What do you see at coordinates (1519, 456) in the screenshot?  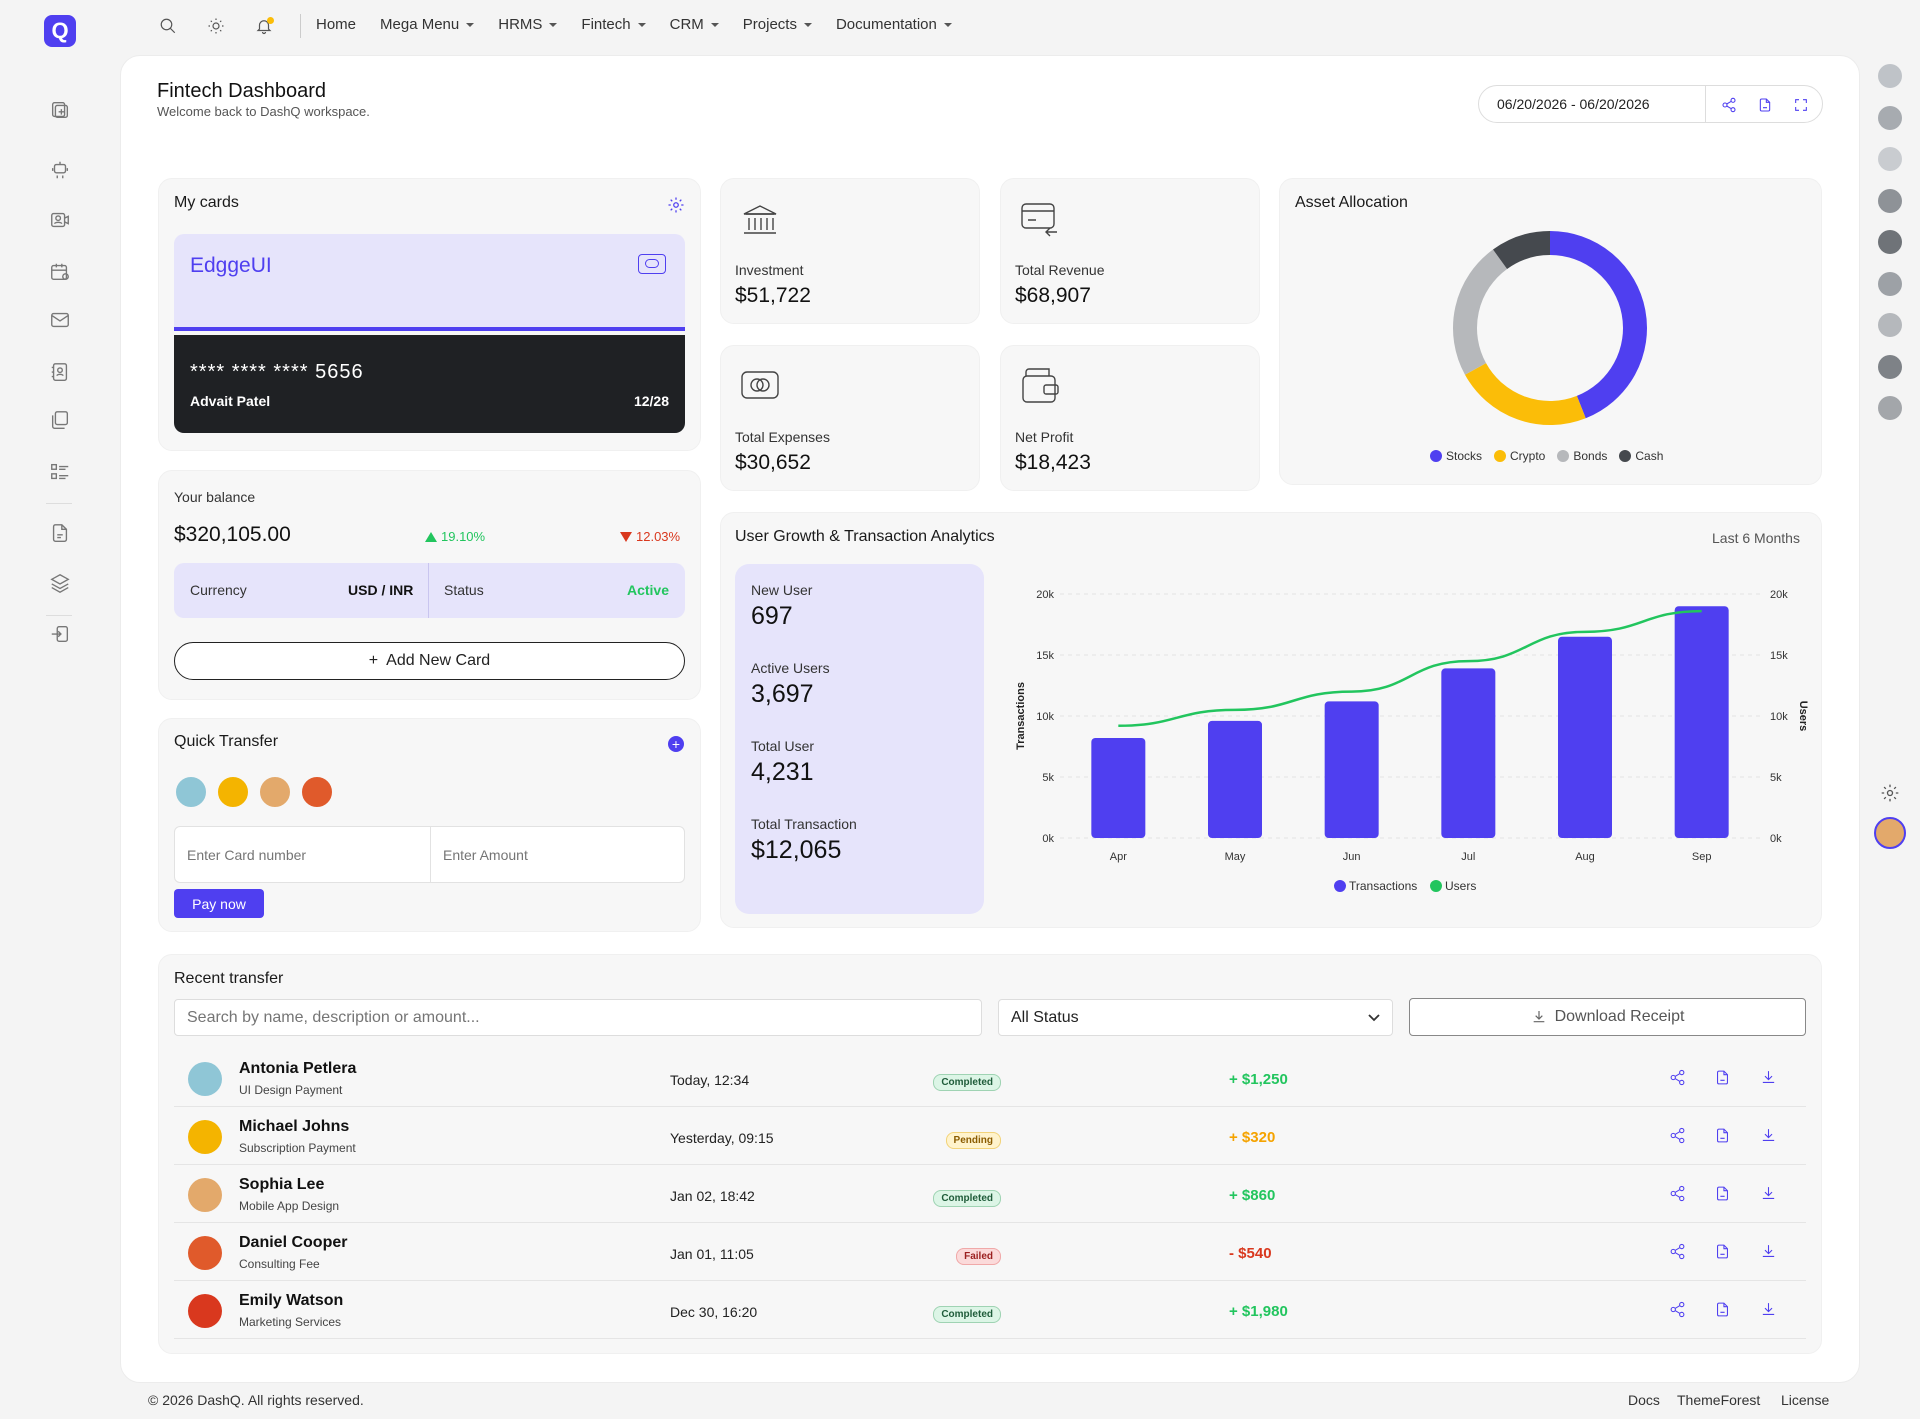 I see `legend-item: Crypto` at bounding box center [1519, 456].